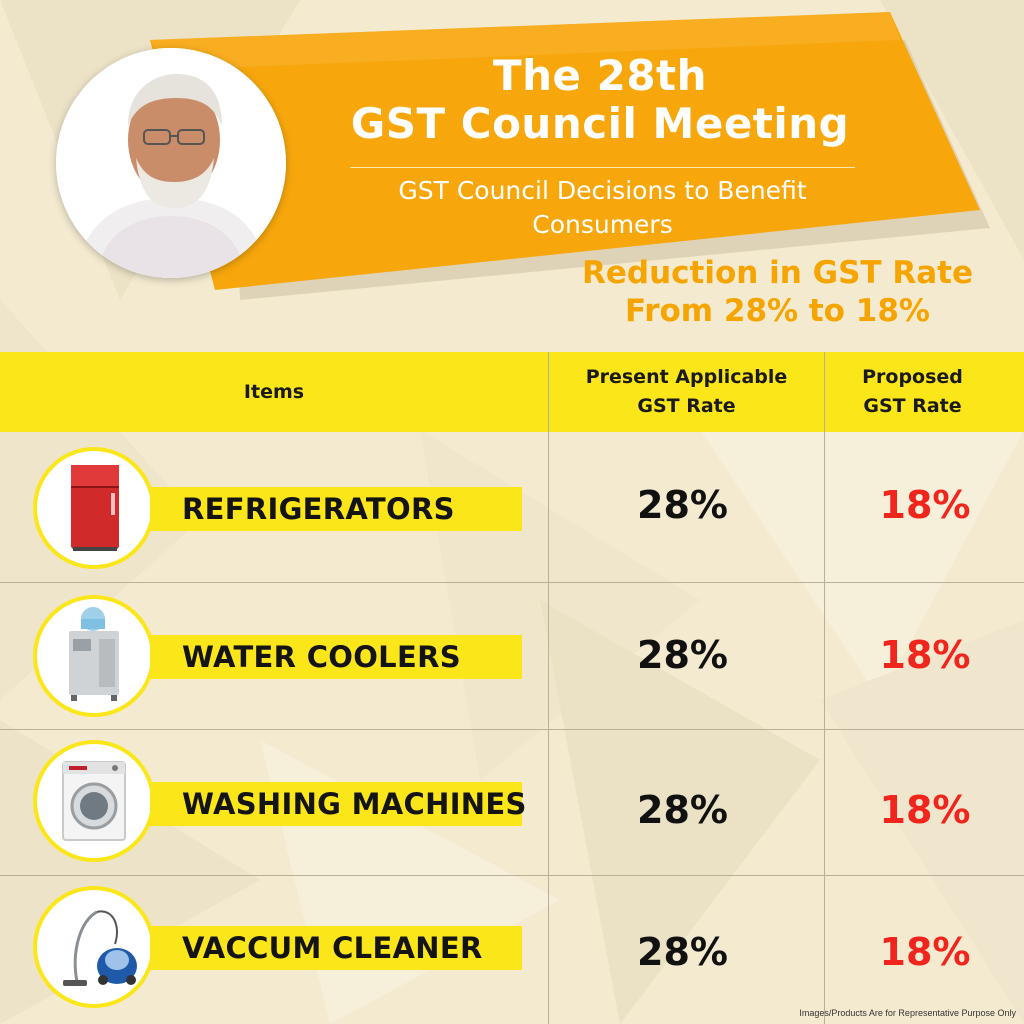 This screenshot has width=1024, height=1024. I want to click on item-name: REFRIGERATORS, so click(318, 509).